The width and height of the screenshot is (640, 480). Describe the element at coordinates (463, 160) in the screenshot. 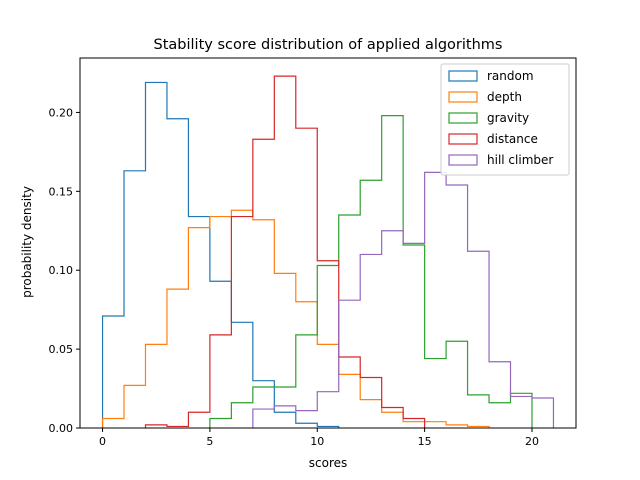

I see `legend-swatch-hill-climber` at that location.